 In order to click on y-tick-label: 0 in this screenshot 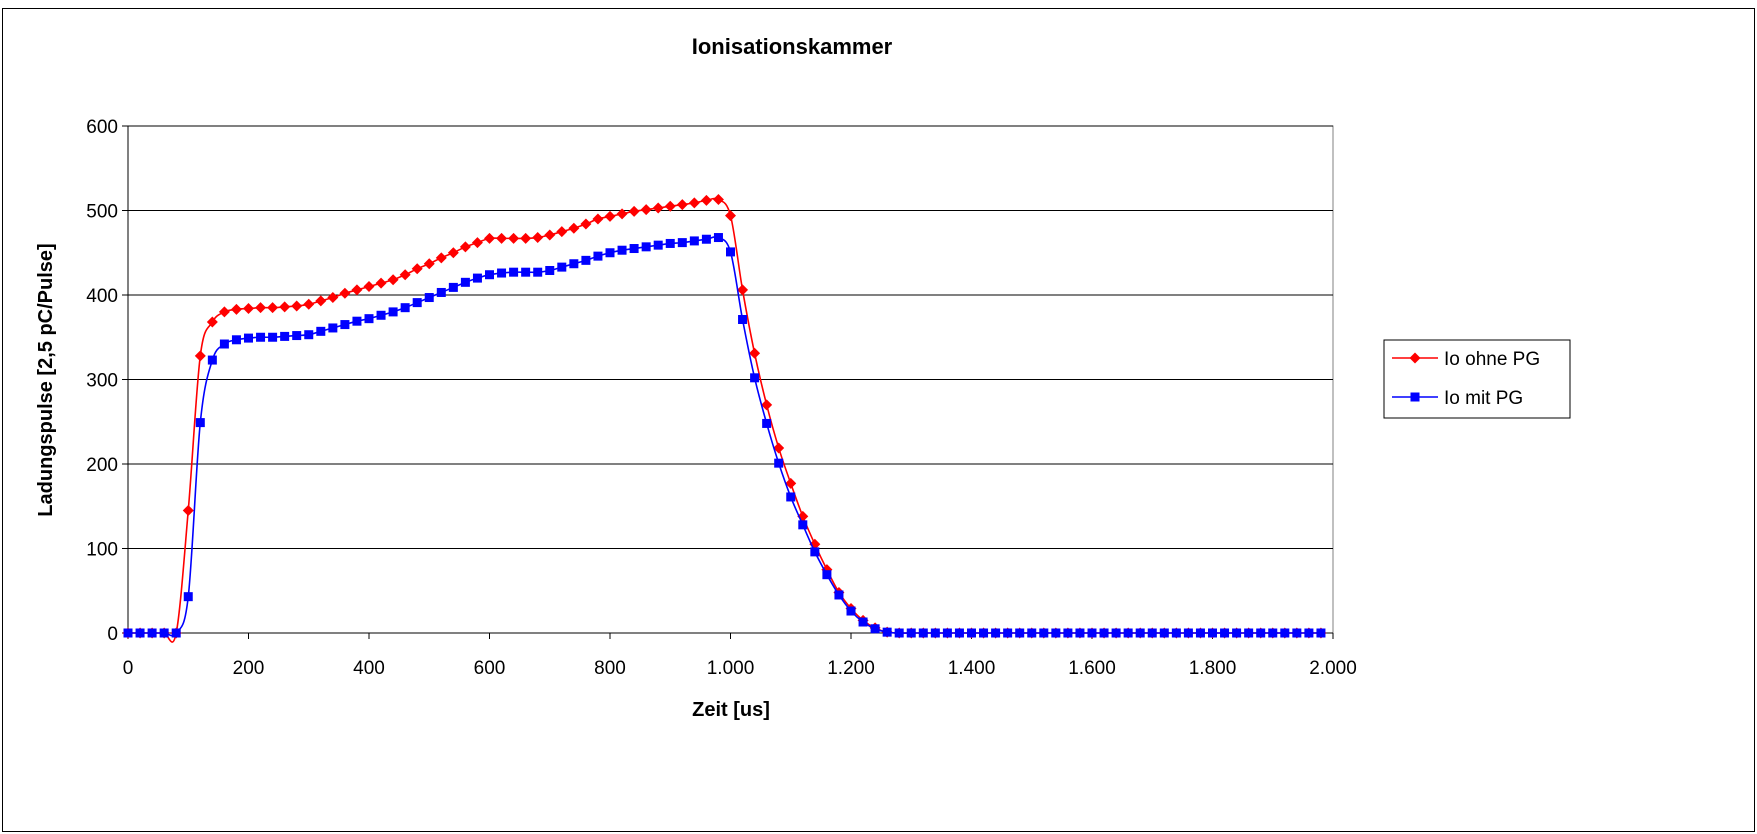, I will do `click(112, 634)`.